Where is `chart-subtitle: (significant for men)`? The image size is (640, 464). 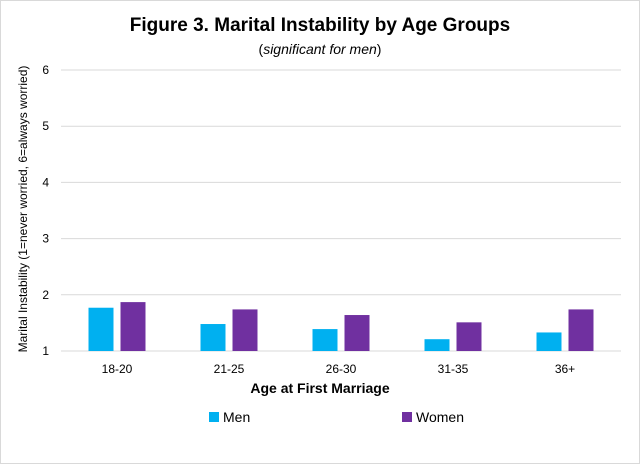 chart-subtitle: (significant for men) is located at coordinates (320, 49).